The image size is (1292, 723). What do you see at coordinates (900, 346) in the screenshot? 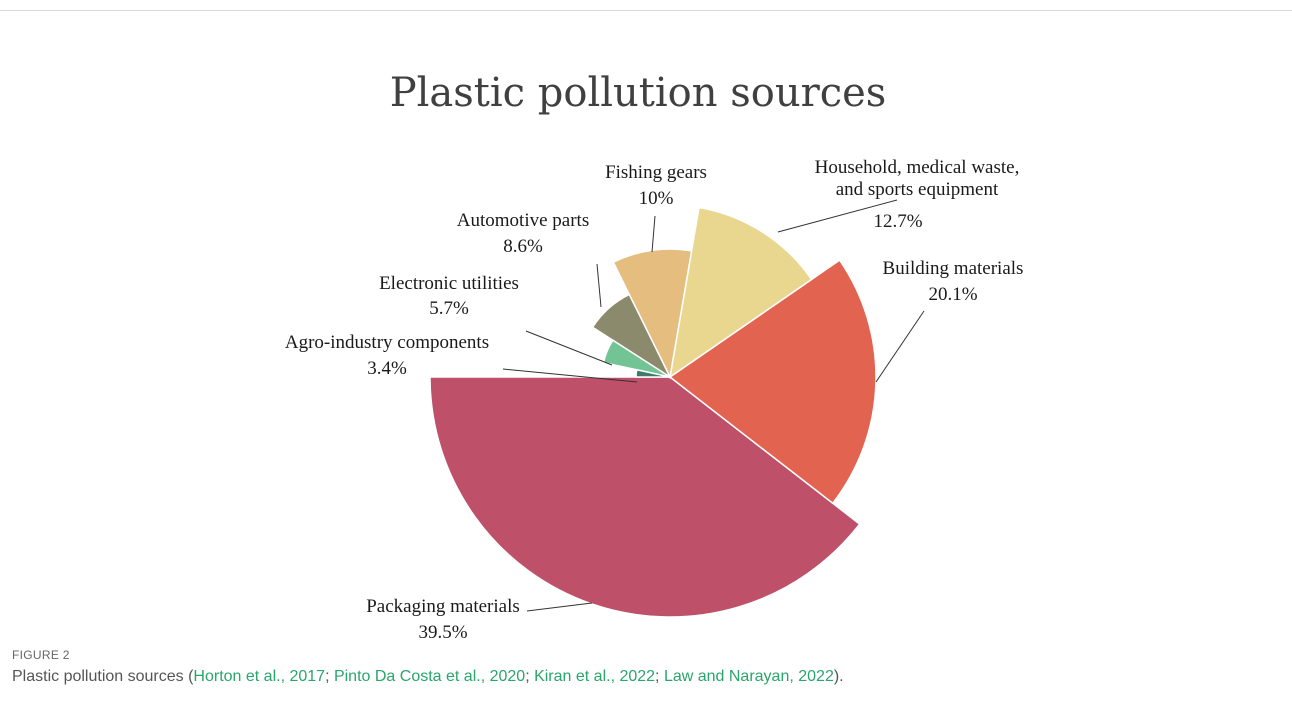
I see `leader-line-building-materials` at bounding box center [900, 346].